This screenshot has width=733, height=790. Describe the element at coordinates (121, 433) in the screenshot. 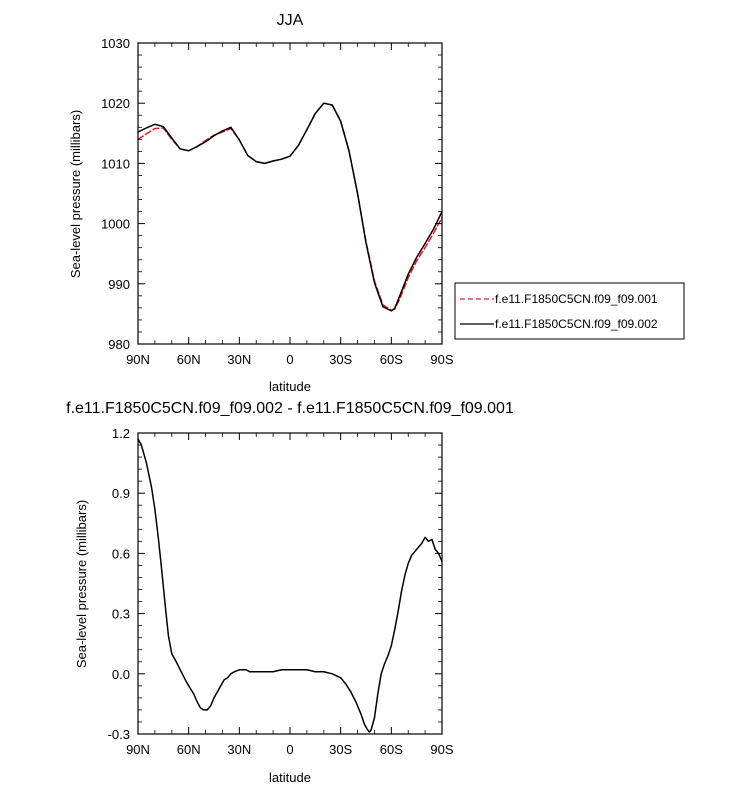

I see `y-tick-label: 1.2` at that location.